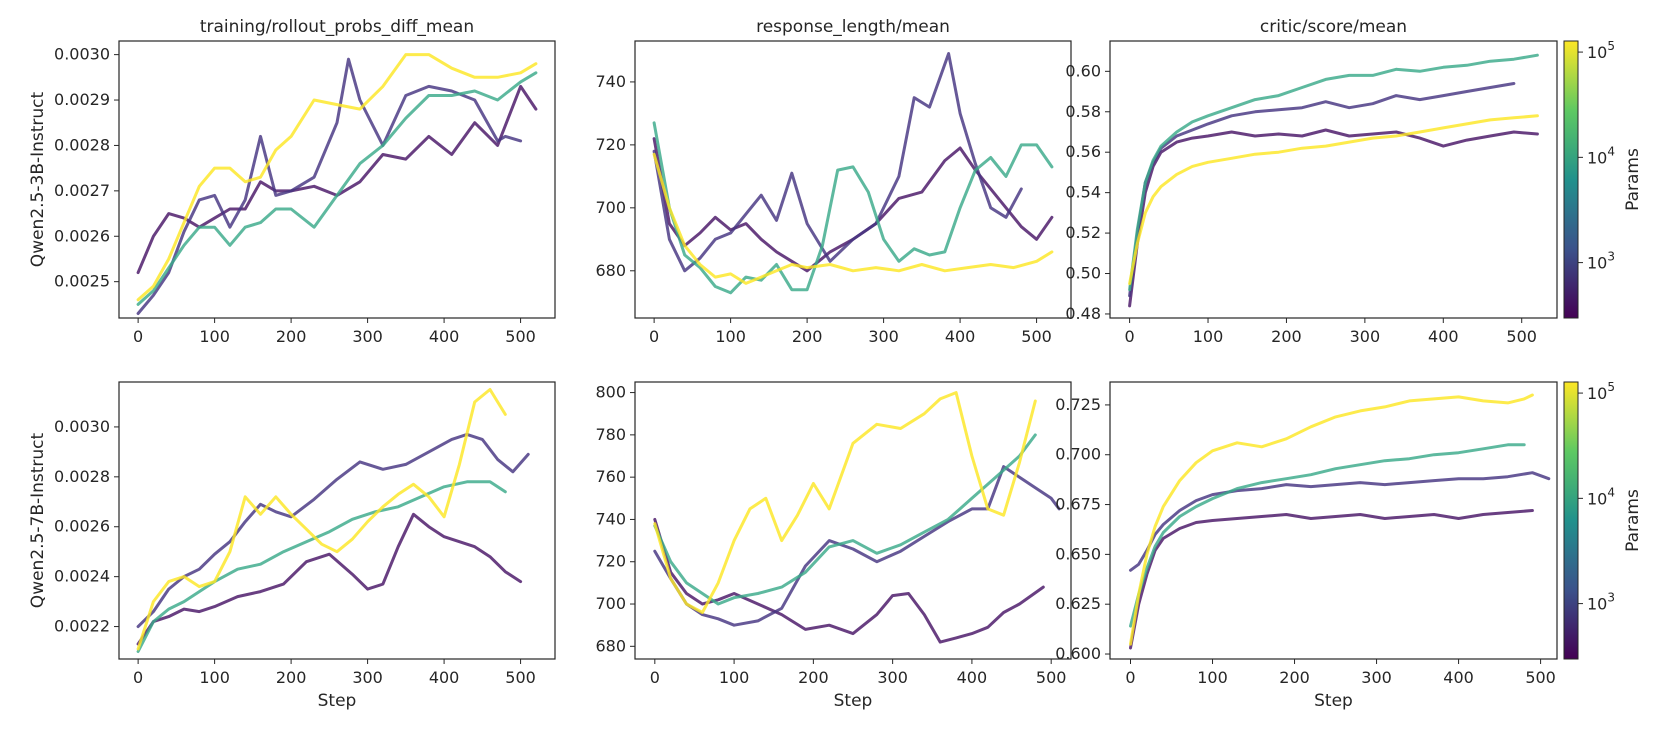  What do you see at coordinates (1603, 349) in the screenshot?
I see `colorbars: 10⁵ 10⁴ 10³ Params 10⁵ 10⁴ 10³ Params` at bounding box center [1603, 349].